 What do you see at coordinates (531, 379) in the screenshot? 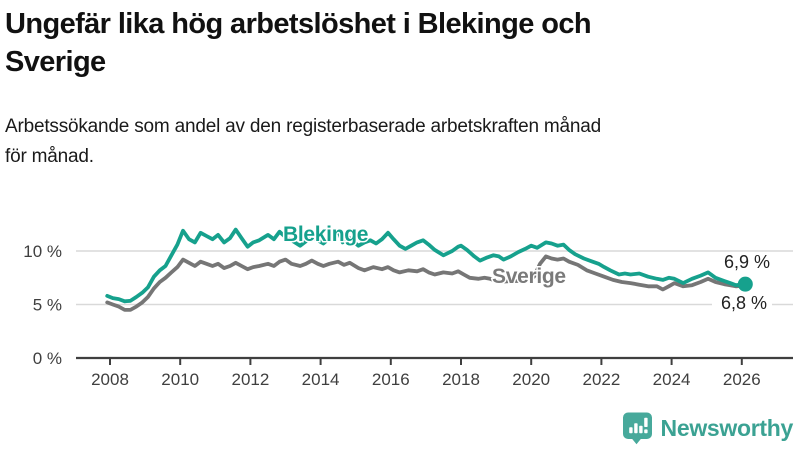
I see `chart-x-tick-label: 2020` at bounding box center [531, 379].